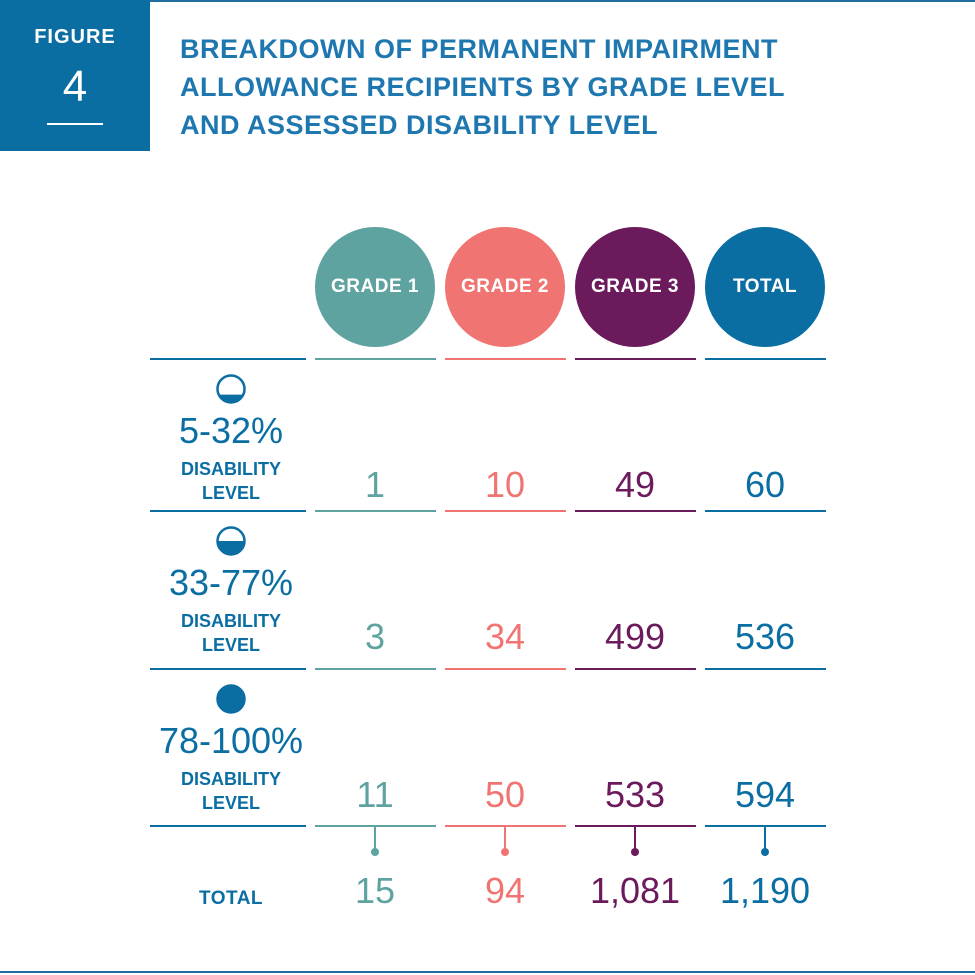 The width and height of the screenshot is (975, 975). What do you see at coordinates (231, 898) in the screenshot?
I see `total-row-label: TOTAL` at bounding box center [231, 898].